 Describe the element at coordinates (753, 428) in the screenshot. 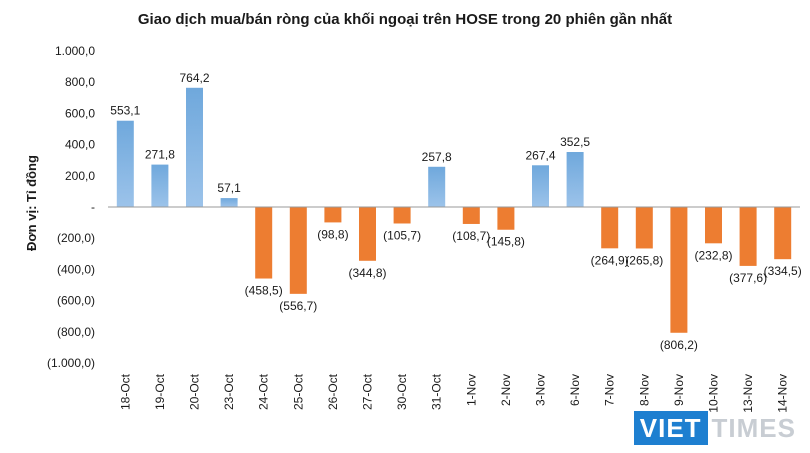

I see `watermark-times: TIMES` at that location.